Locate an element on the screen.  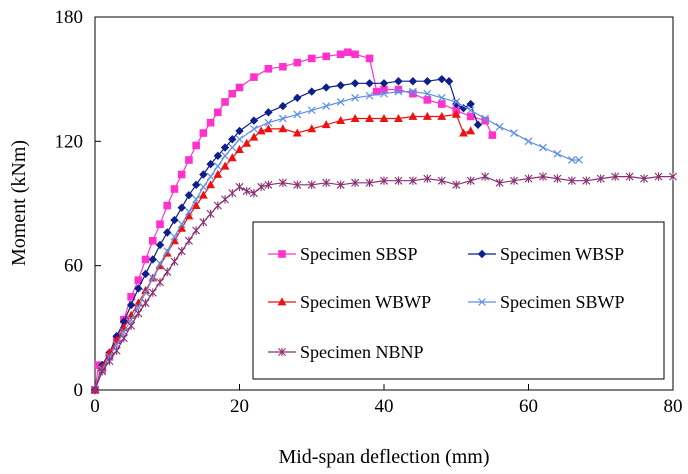
x-axis: 0 20 40 60 80 is located at coordinates (386, 400).